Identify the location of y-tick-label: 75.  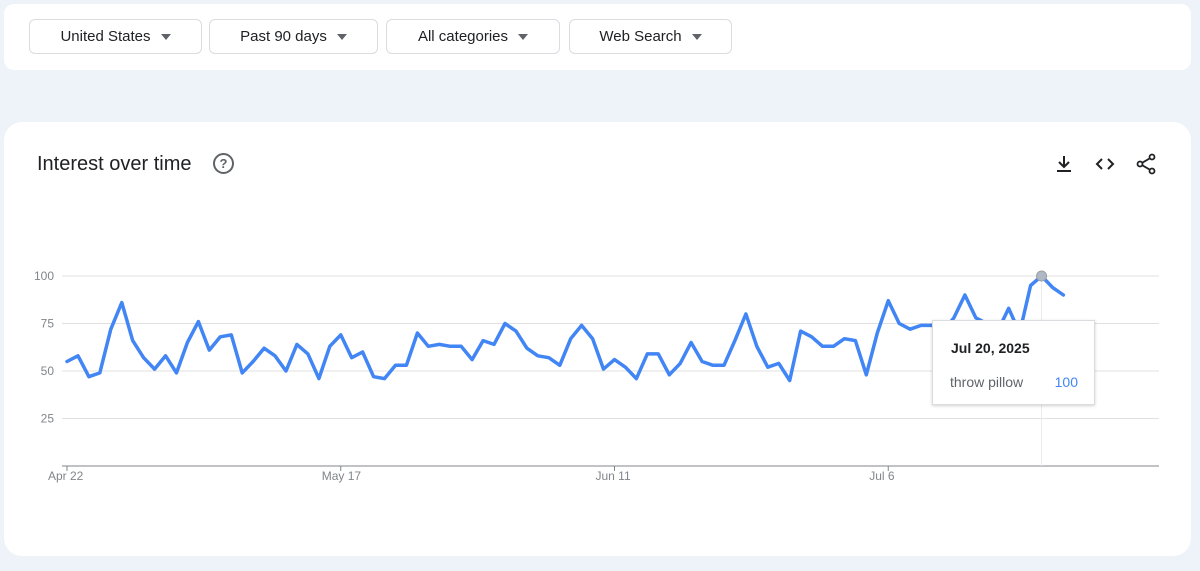
(48, 324).